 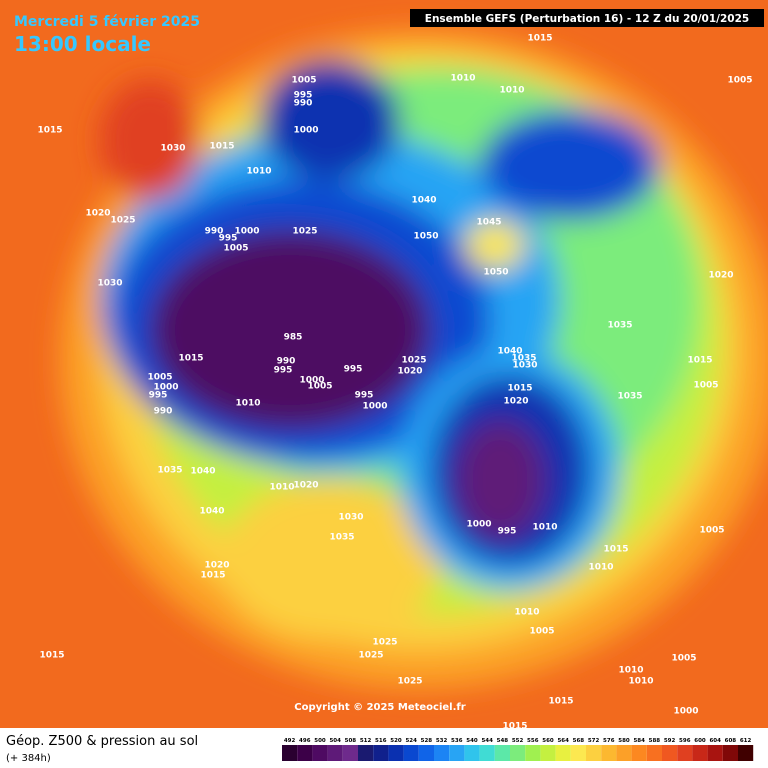 I want to click on legend-label: 556, so click(x=533, y=741).